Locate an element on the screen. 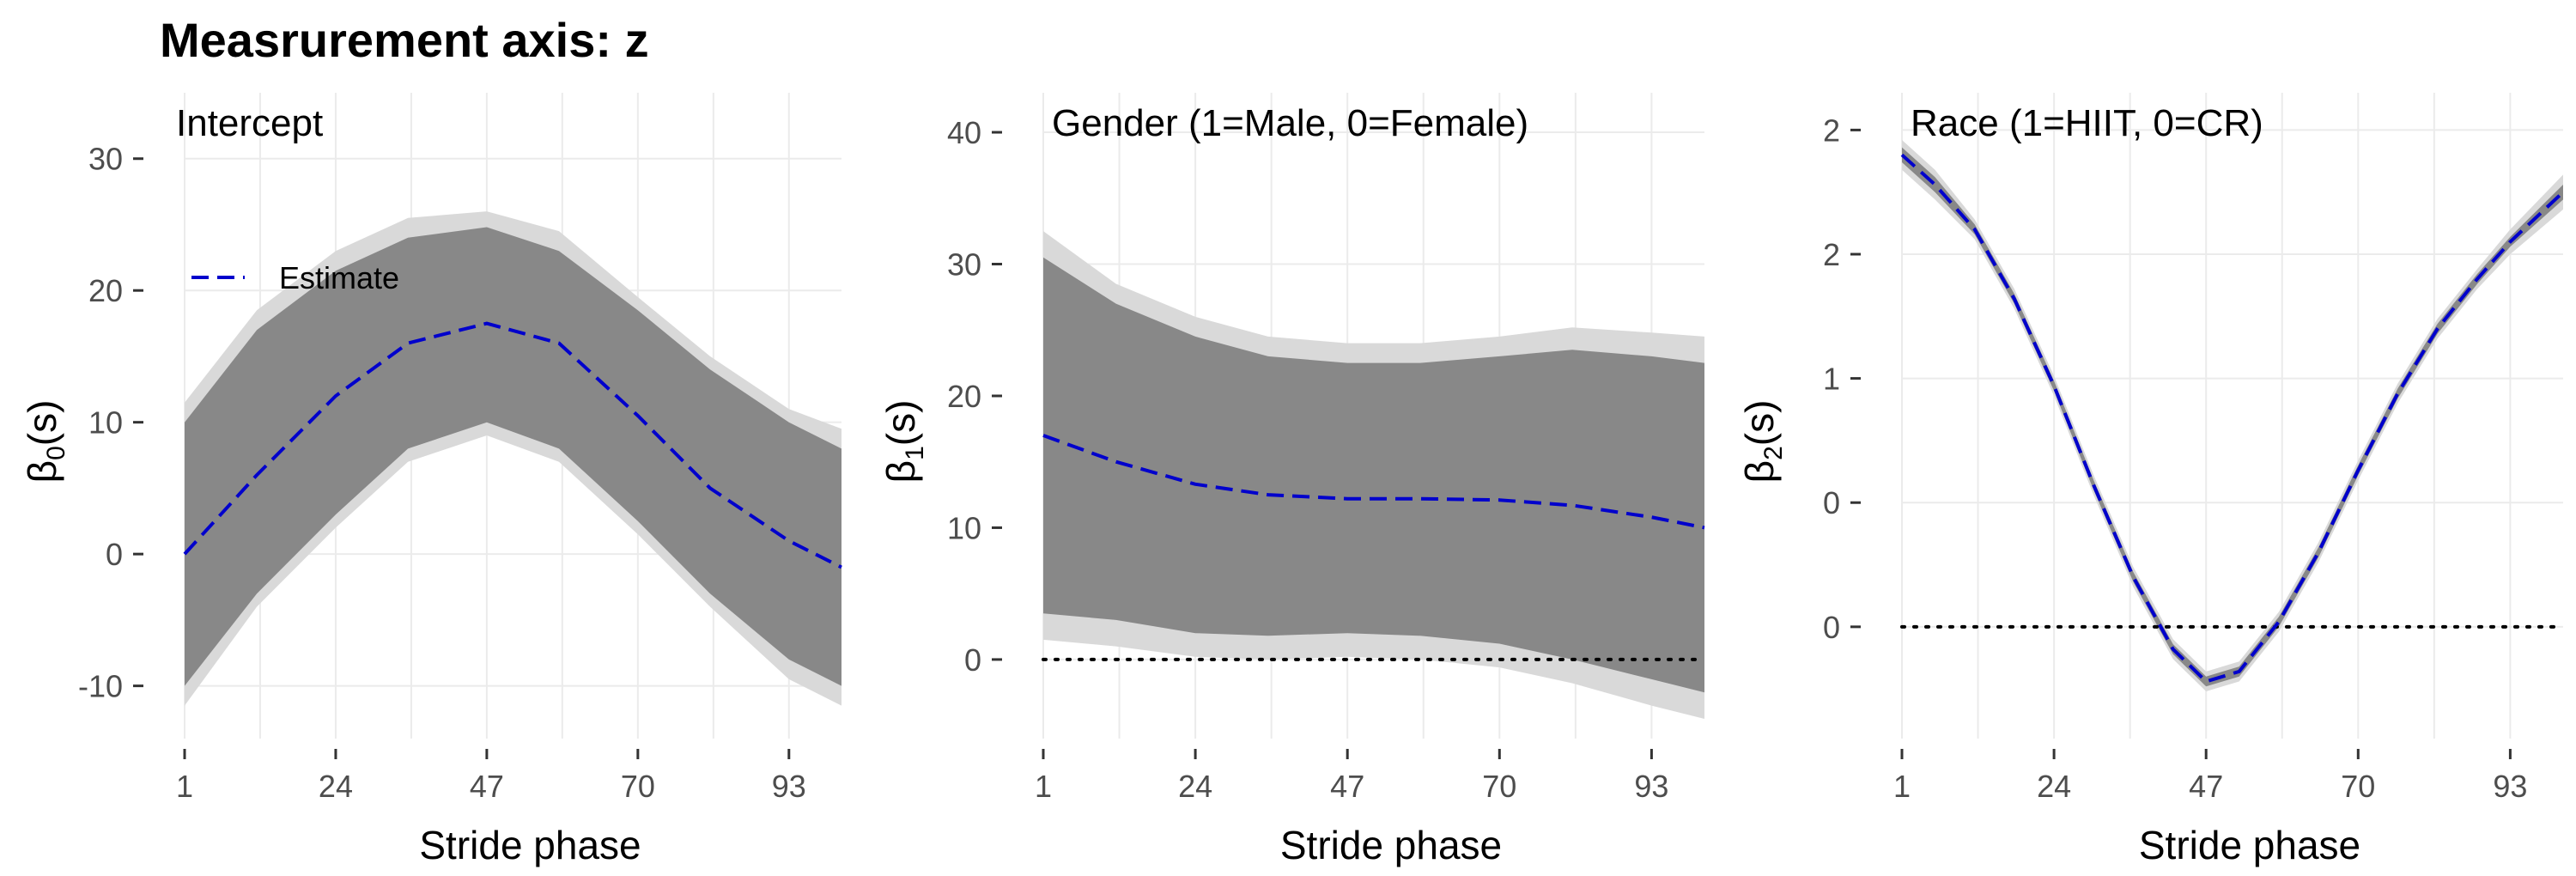 The height and width of the screenshot is (876, 2576). y-axis-title: β2(s) is located at coordinates (1762, 442).